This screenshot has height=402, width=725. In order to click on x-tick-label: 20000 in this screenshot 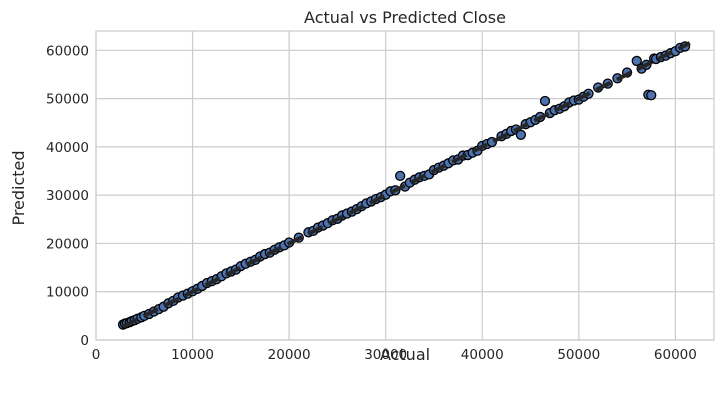, I will do `click(289, 355)`.